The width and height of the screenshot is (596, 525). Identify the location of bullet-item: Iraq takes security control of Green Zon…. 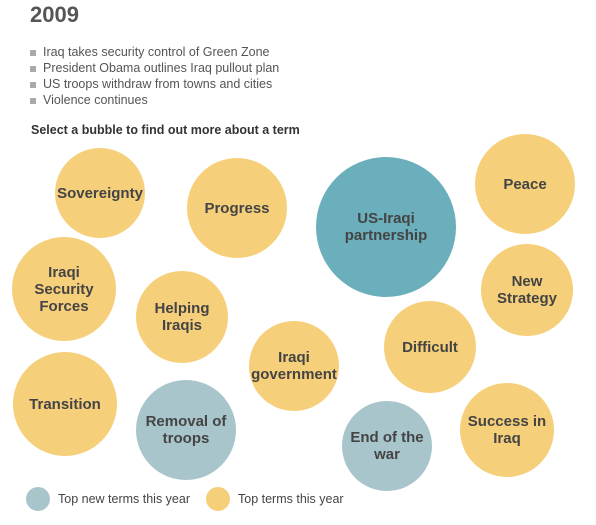
(154, 52).